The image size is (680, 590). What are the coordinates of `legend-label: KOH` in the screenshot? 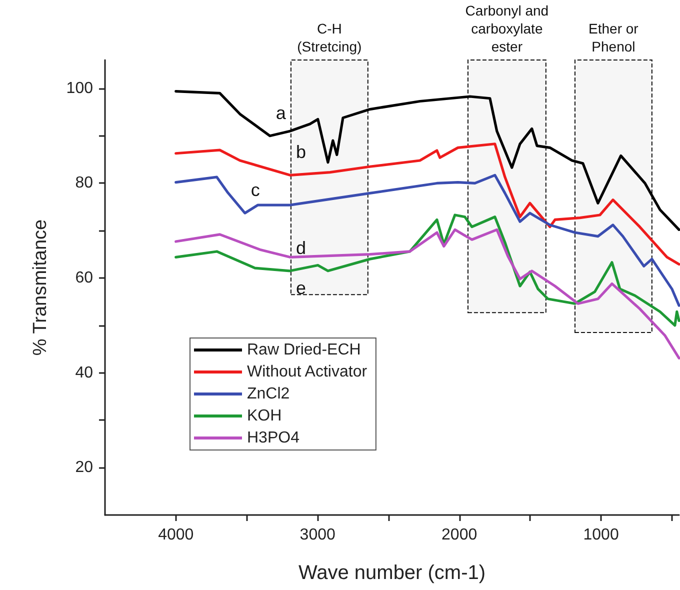 It's located at (264, 416).